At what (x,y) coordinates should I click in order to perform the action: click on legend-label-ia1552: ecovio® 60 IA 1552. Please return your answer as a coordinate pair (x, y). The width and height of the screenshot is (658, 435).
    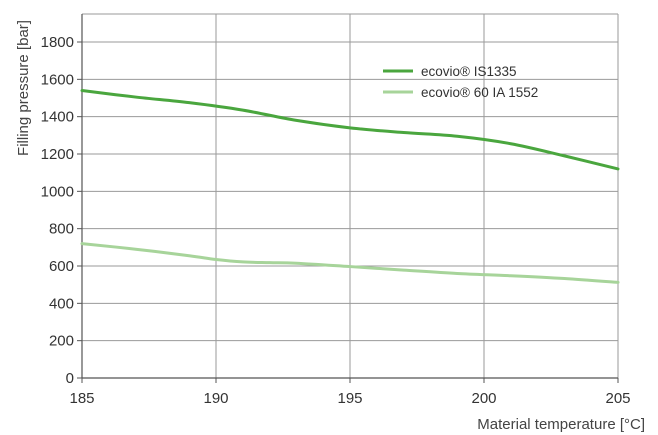
    Looking at the image, I should click on (479, 92).